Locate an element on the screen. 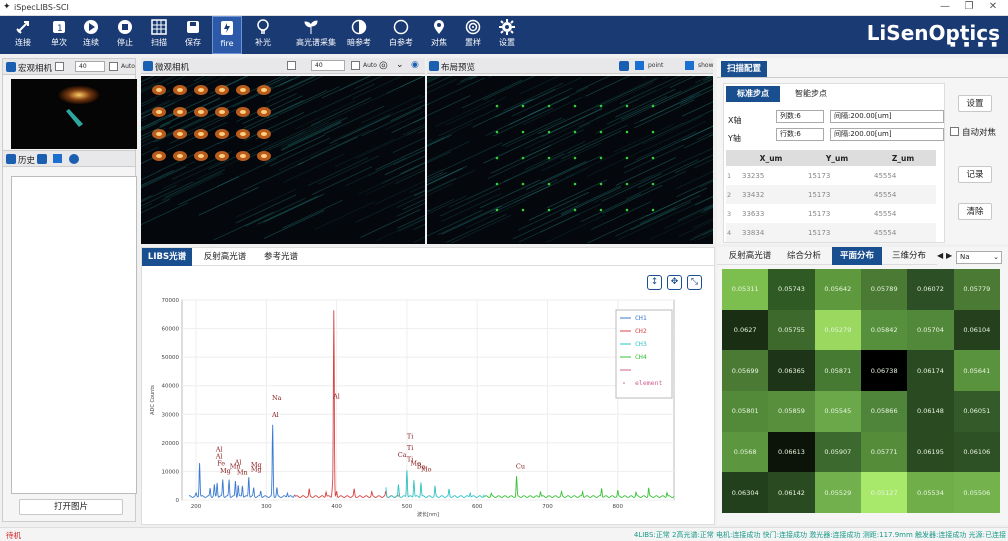 This screenshot has width=1008, height=541. macro-enable-checkbox is located at coordinates (59, 66).